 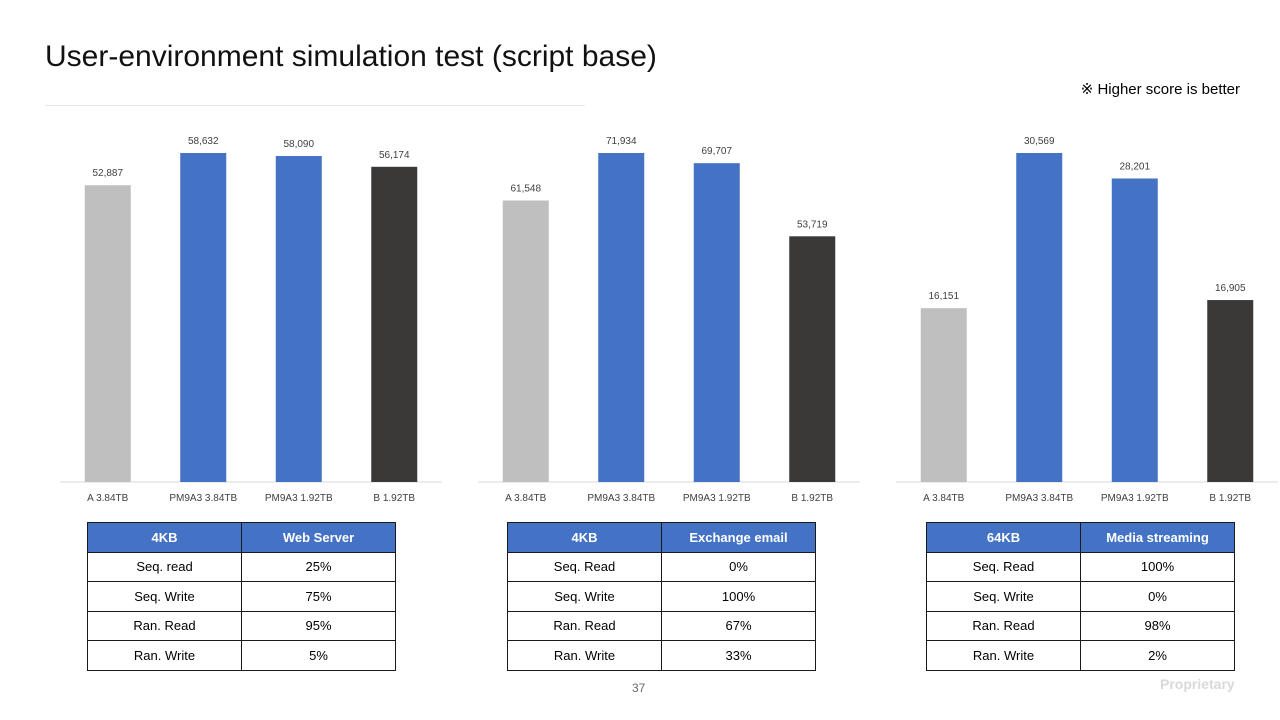 I want to click on table-row: Seq. Write 100%, so click(x=661, y=596).